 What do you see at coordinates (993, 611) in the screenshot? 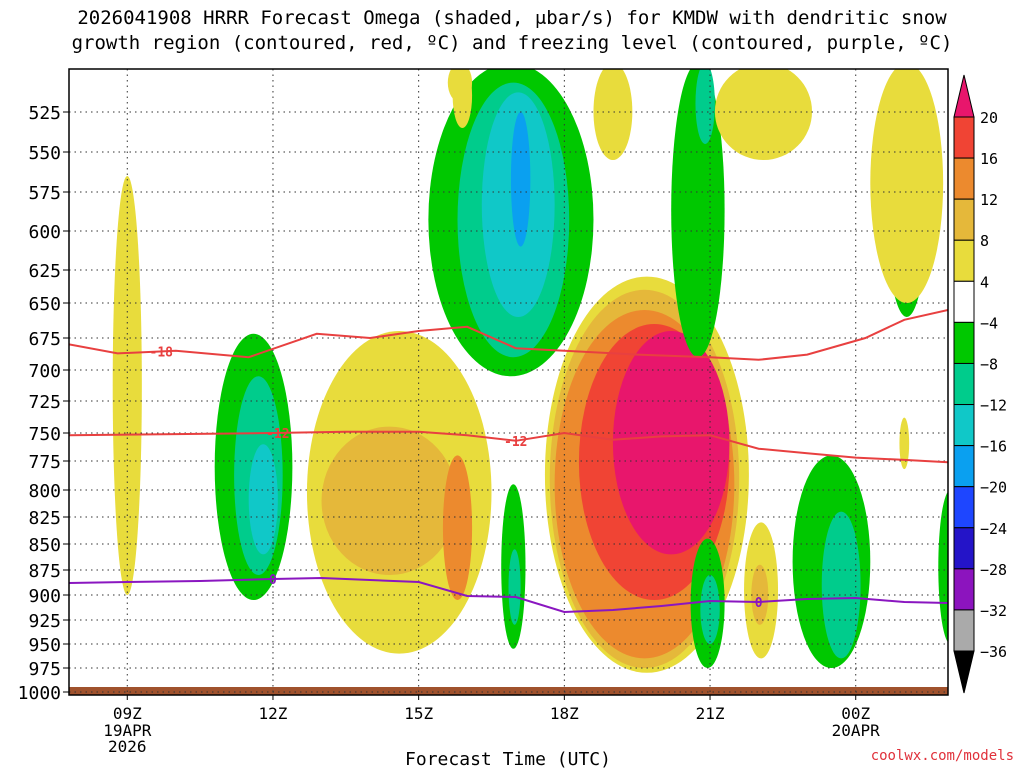
I see `colorbar-label-12: −32` at bounding box center [993, 611].